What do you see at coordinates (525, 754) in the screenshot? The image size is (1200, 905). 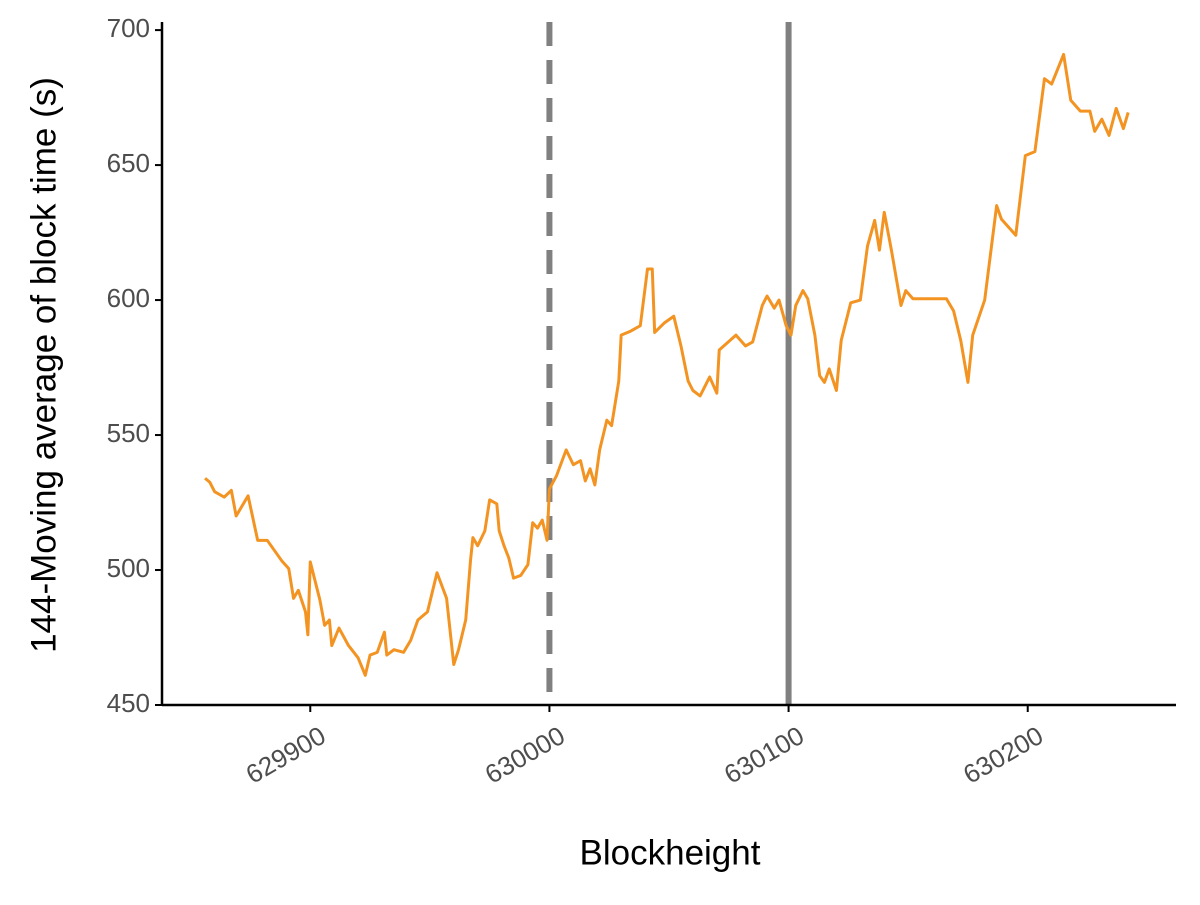 I see `x-tick-label: 630000` at bounding box center [525, 754].